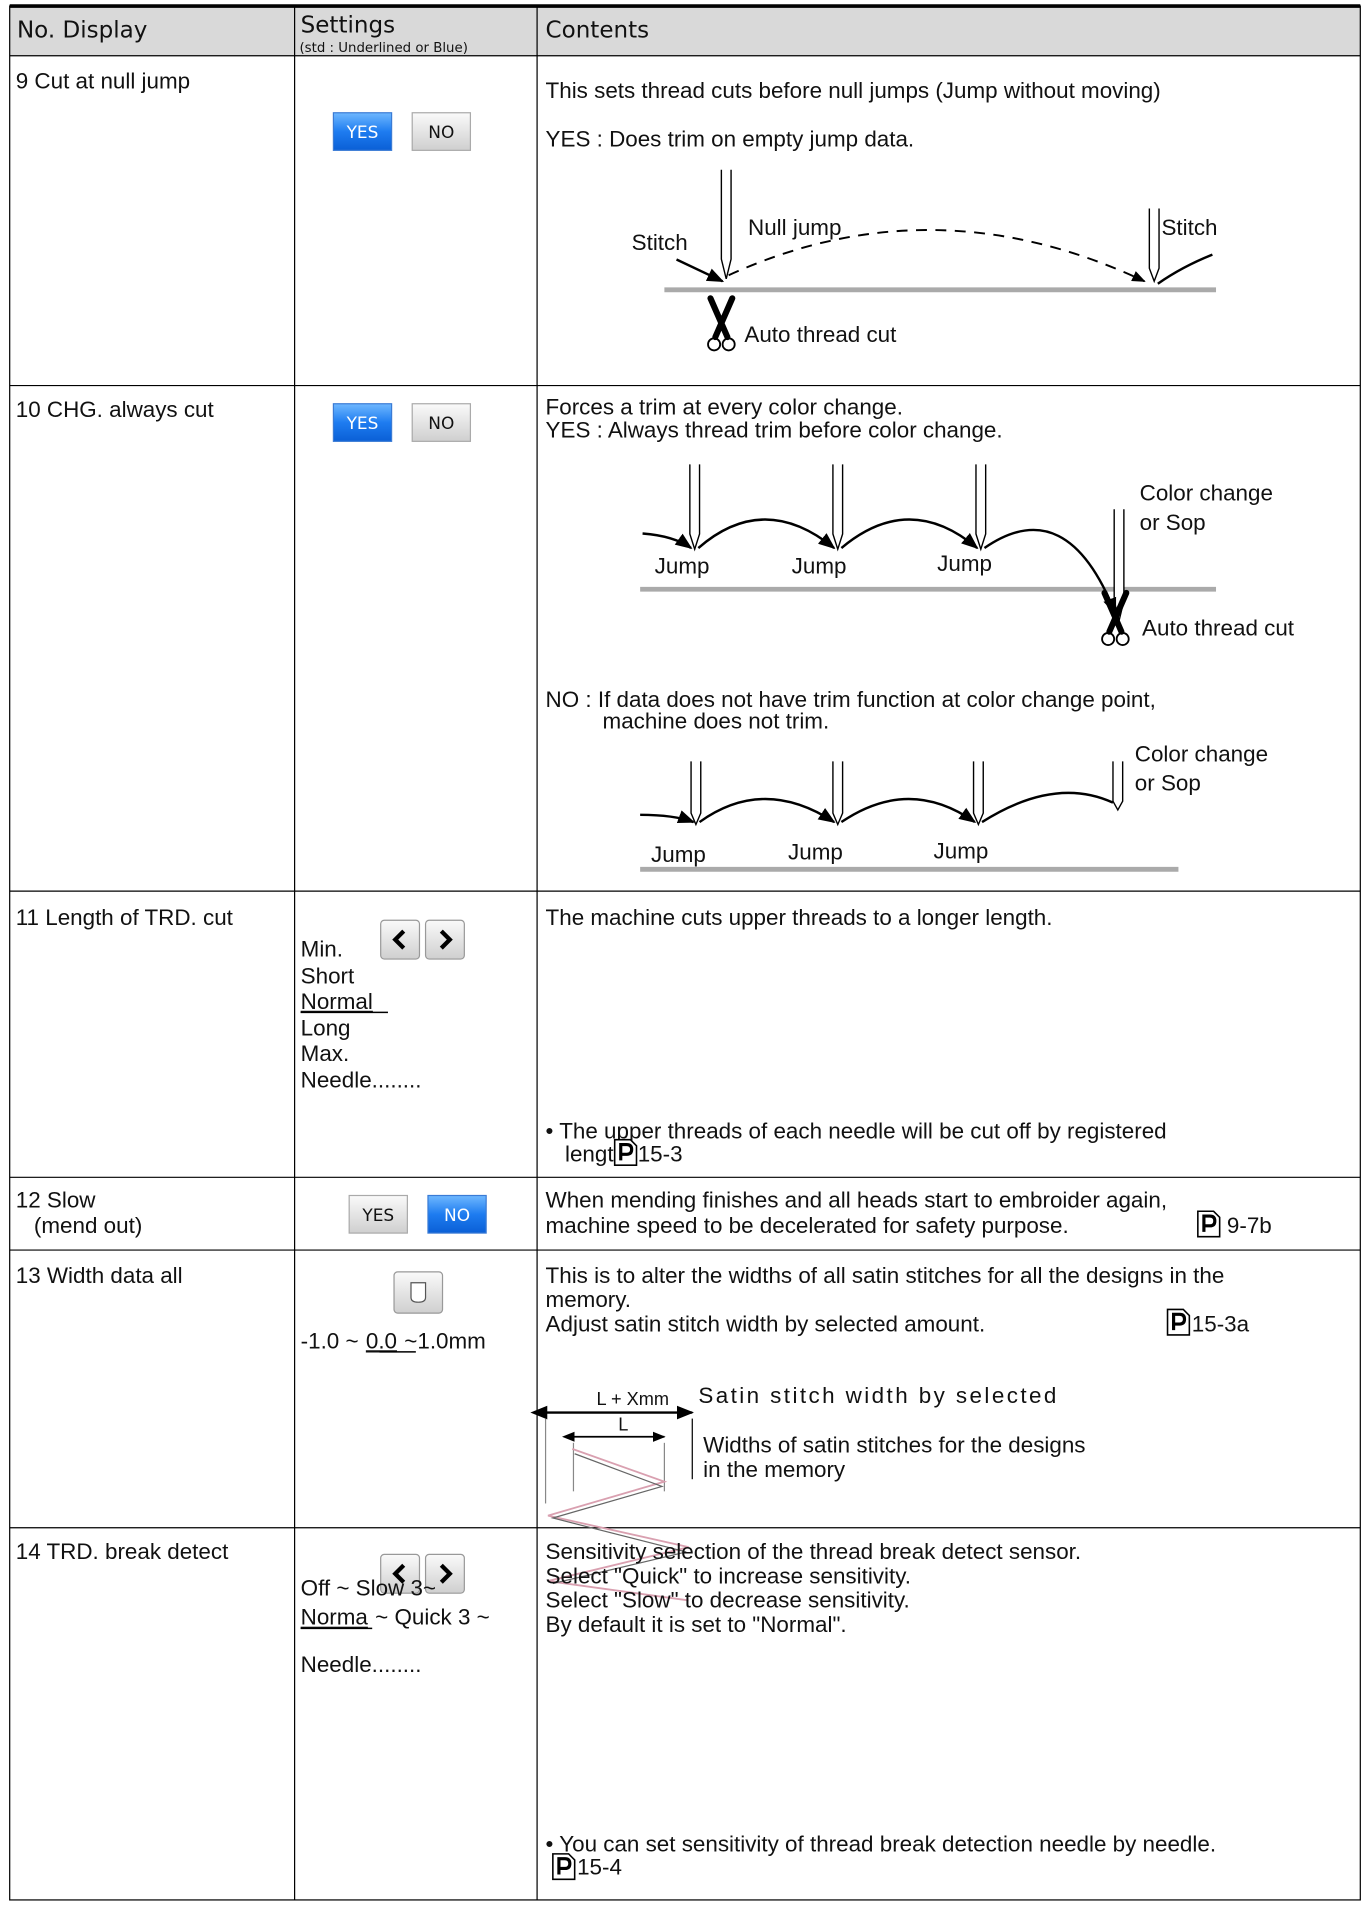  I want to click on content-line: Forces a trim at every color change., so click(724, 407).